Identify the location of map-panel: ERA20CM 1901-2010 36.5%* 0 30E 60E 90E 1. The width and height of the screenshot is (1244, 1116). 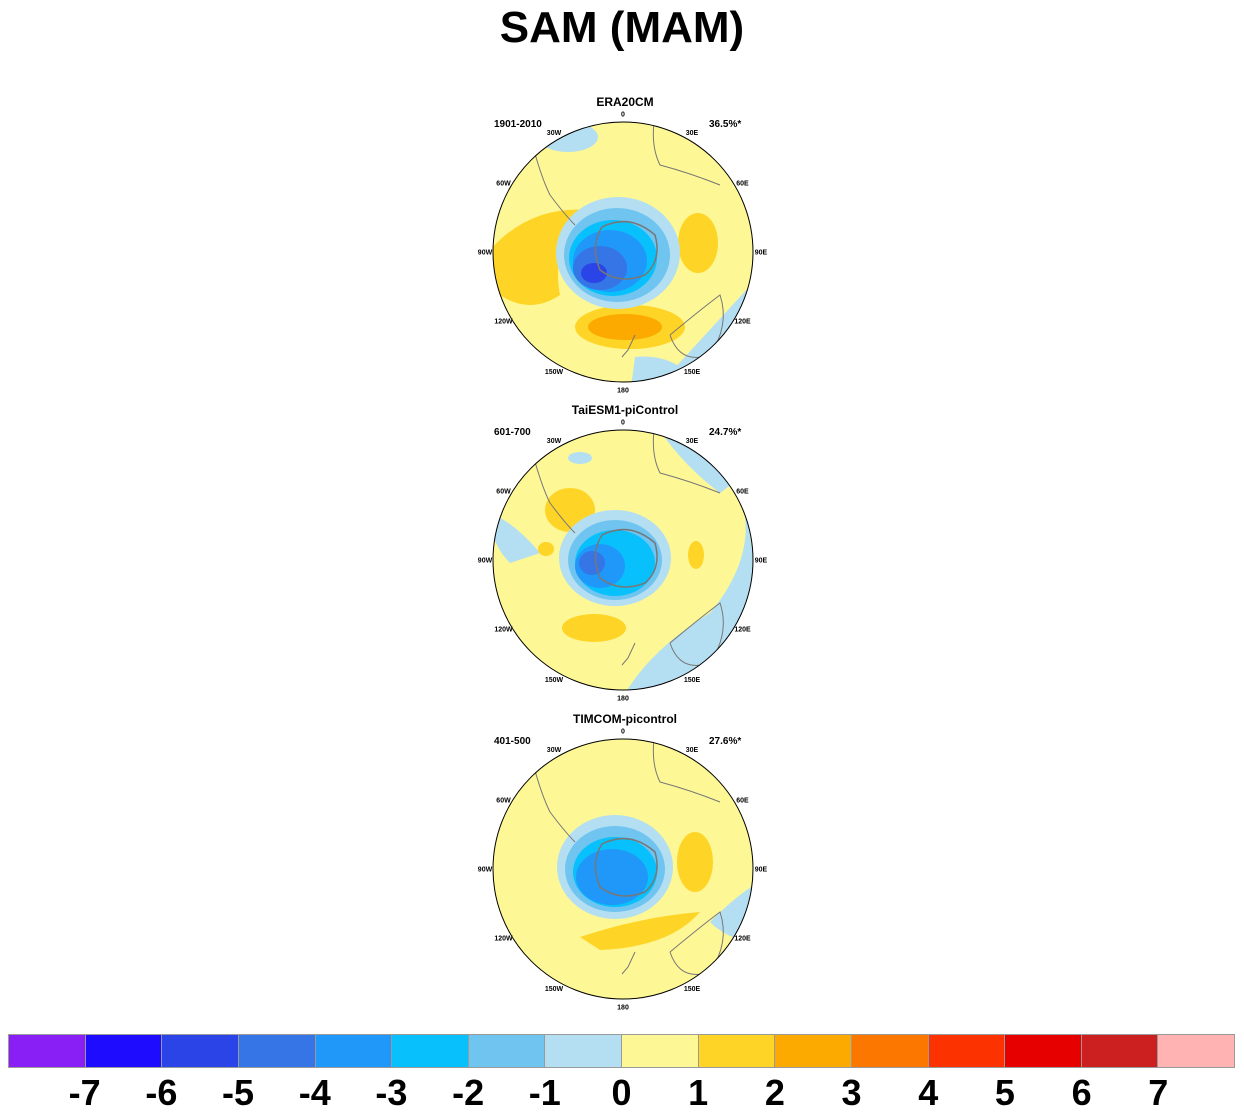
(625, 245).